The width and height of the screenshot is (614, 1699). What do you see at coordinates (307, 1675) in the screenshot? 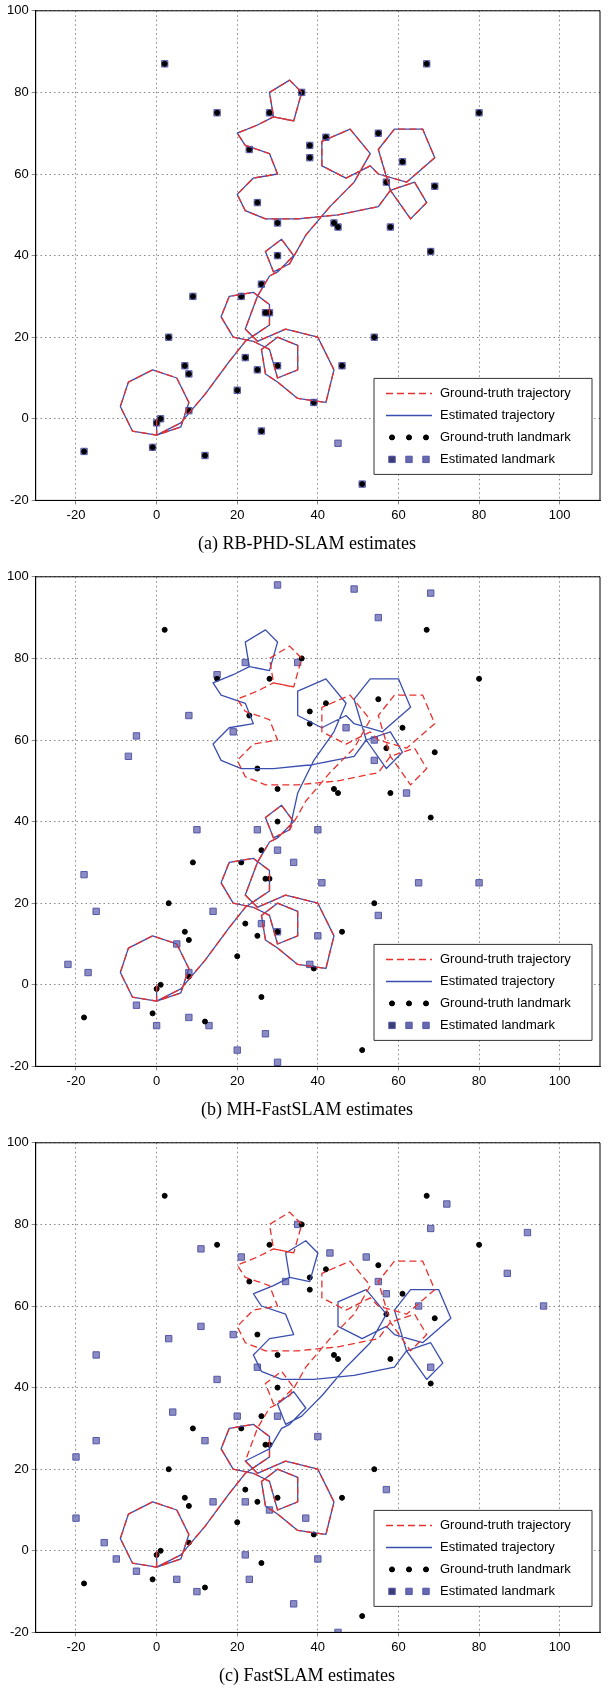
I see `text: (c) FastSLAM estimates` at bounding box center [307, 1675].